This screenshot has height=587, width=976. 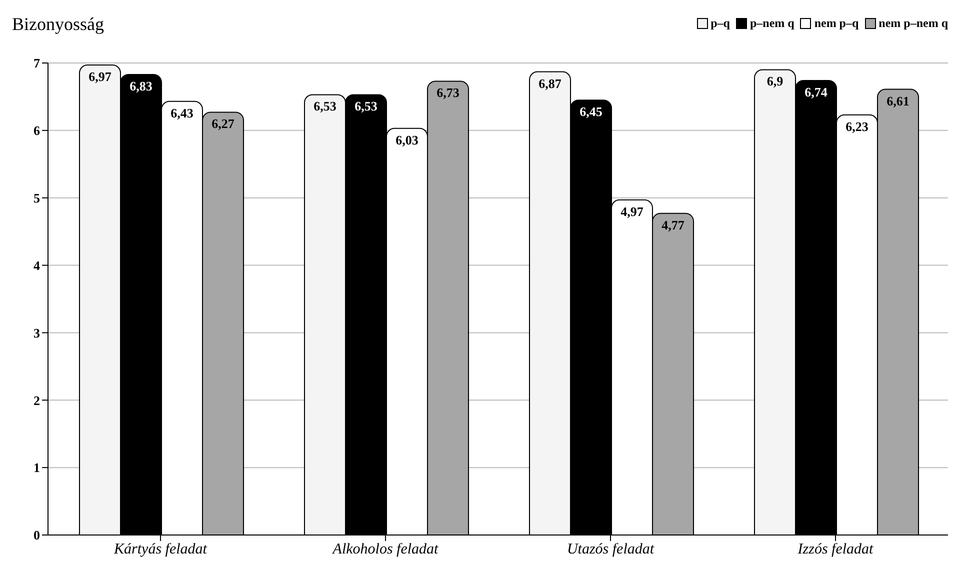 I want to click on data-label: 6,97, so click(x=100, y=76).